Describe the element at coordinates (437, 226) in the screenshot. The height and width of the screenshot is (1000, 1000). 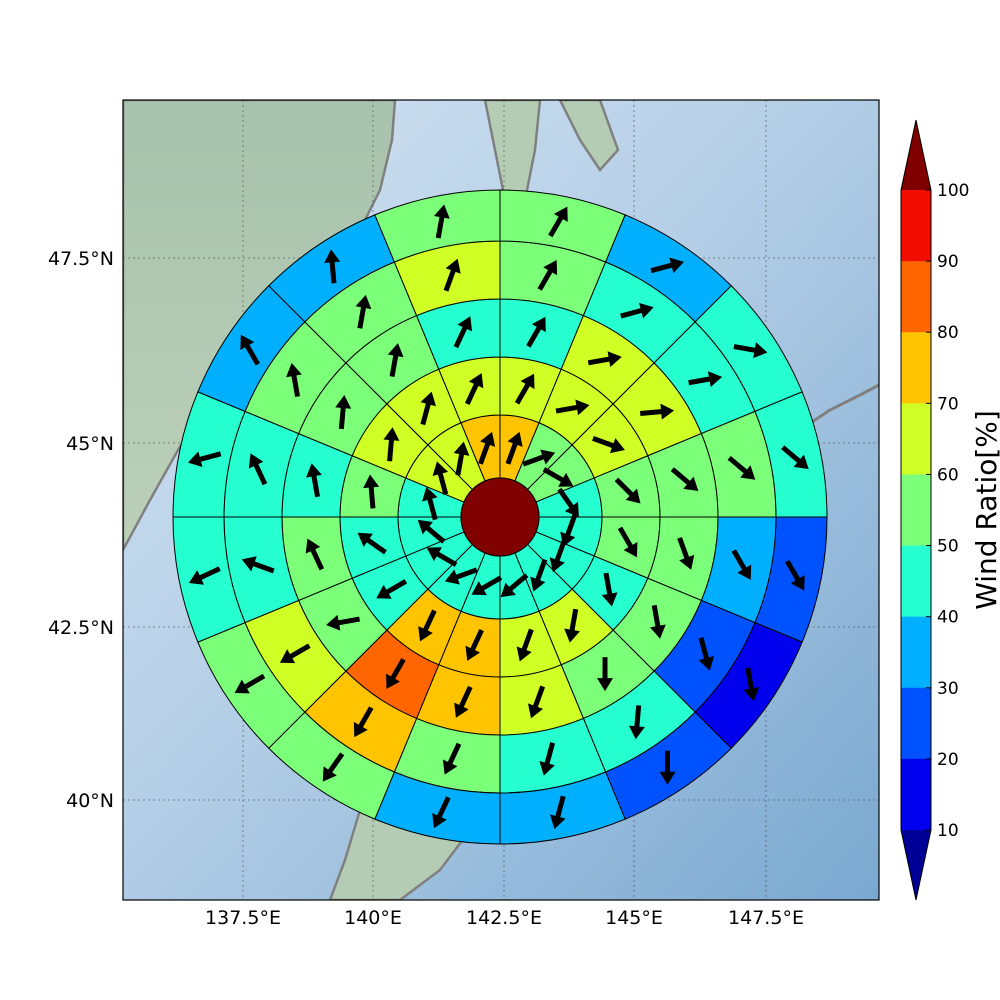
I see `wind-ratio-sector` at that location.